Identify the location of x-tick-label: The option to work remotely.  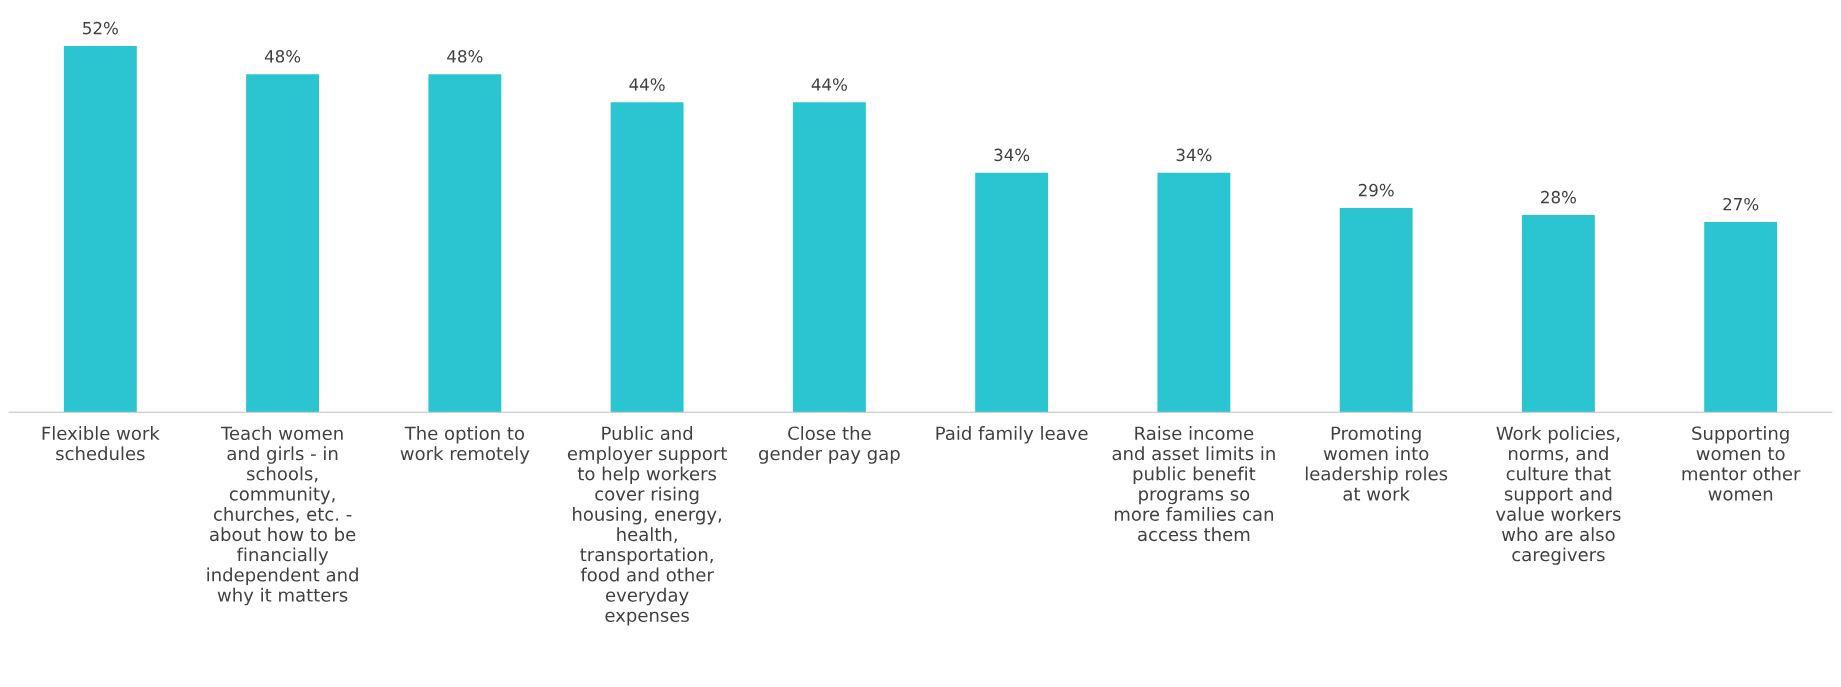
(465, 445).